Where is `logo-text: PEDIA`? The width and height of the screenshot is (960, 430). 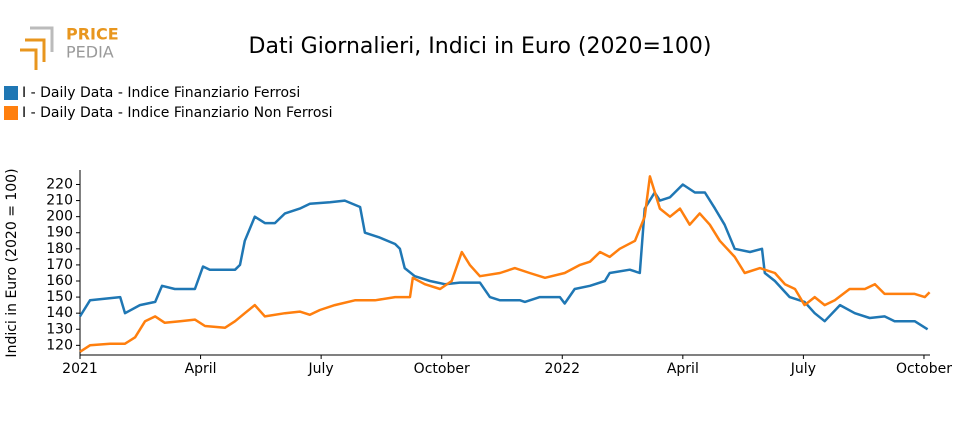 logo-text: PEDIA is located at coordinates (90, 52).